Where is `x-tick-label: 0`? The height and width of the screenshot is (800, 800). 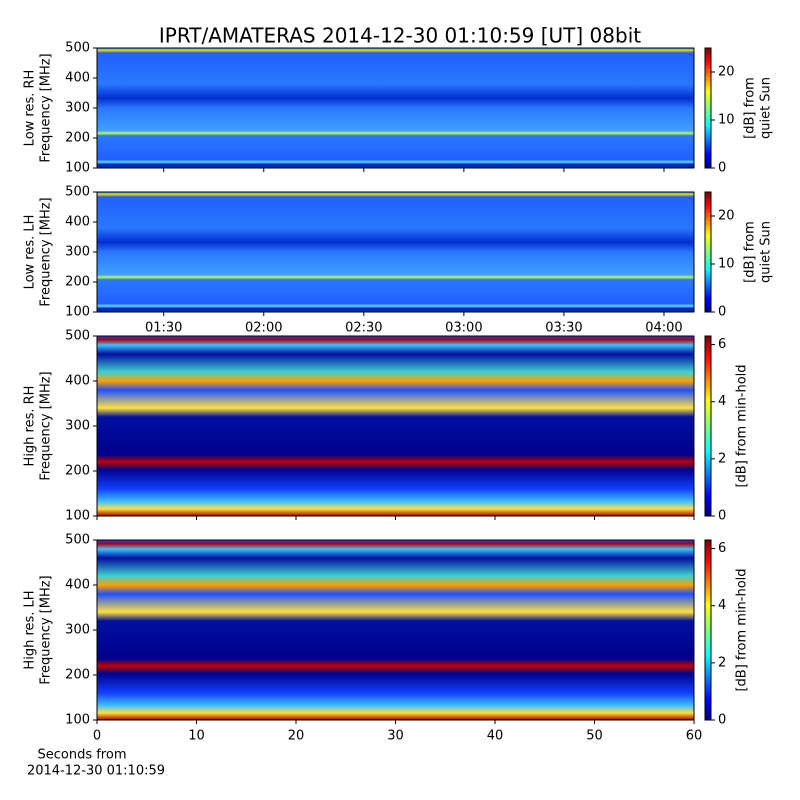 x-tick-label: 0 is located at coordinates (97, 736).